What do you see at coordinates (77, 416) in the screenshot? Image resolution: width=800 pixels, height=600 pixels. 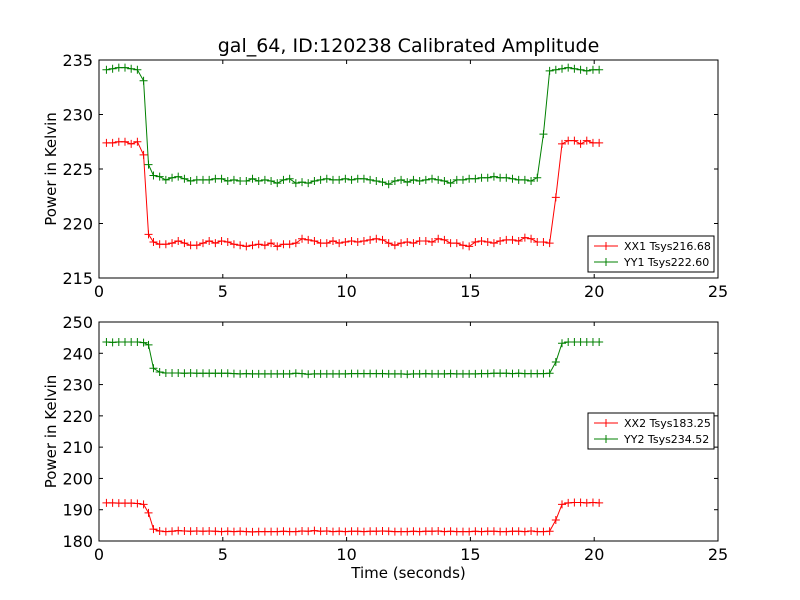 I see `y-tick-label: 220` at bounding box center [77, 416].